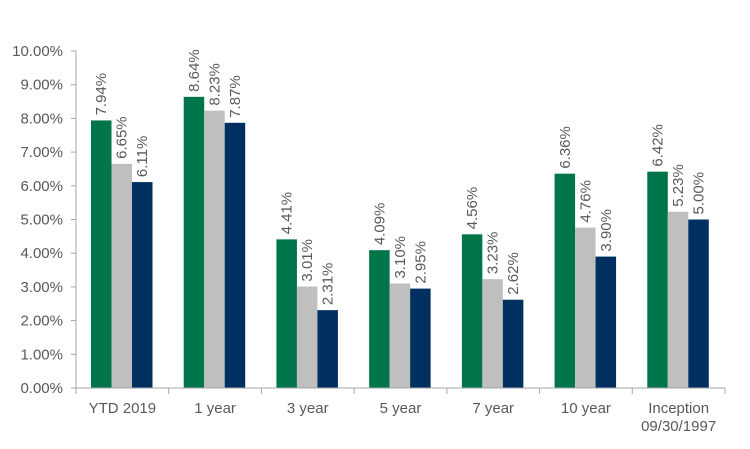  I want to click on data-label: 4.56%, so click(472, 208).